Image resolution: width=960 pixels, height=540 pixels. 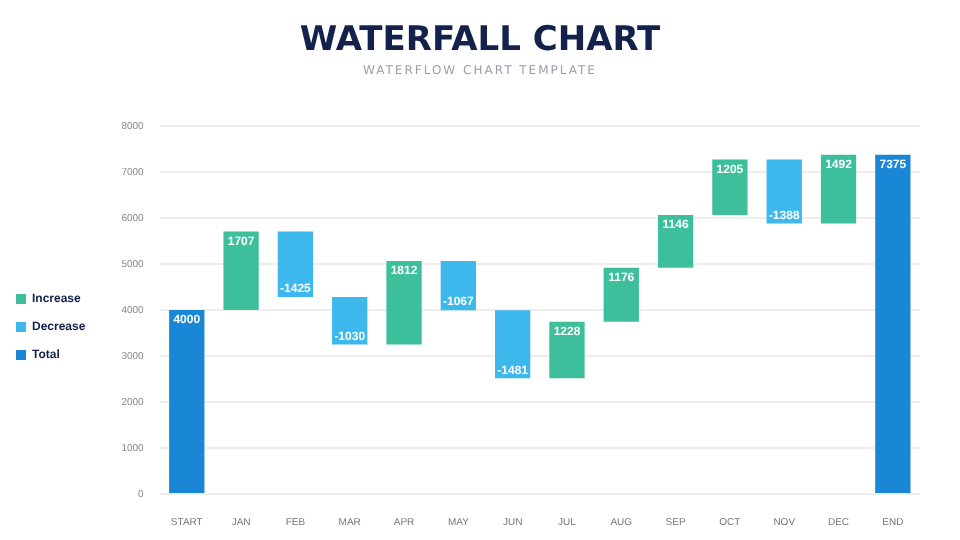 What do you see at coordinates (480, 40) in the screenshot?
I see `chart-title: WATERFALL CHART` at bounding box center [480, 40].